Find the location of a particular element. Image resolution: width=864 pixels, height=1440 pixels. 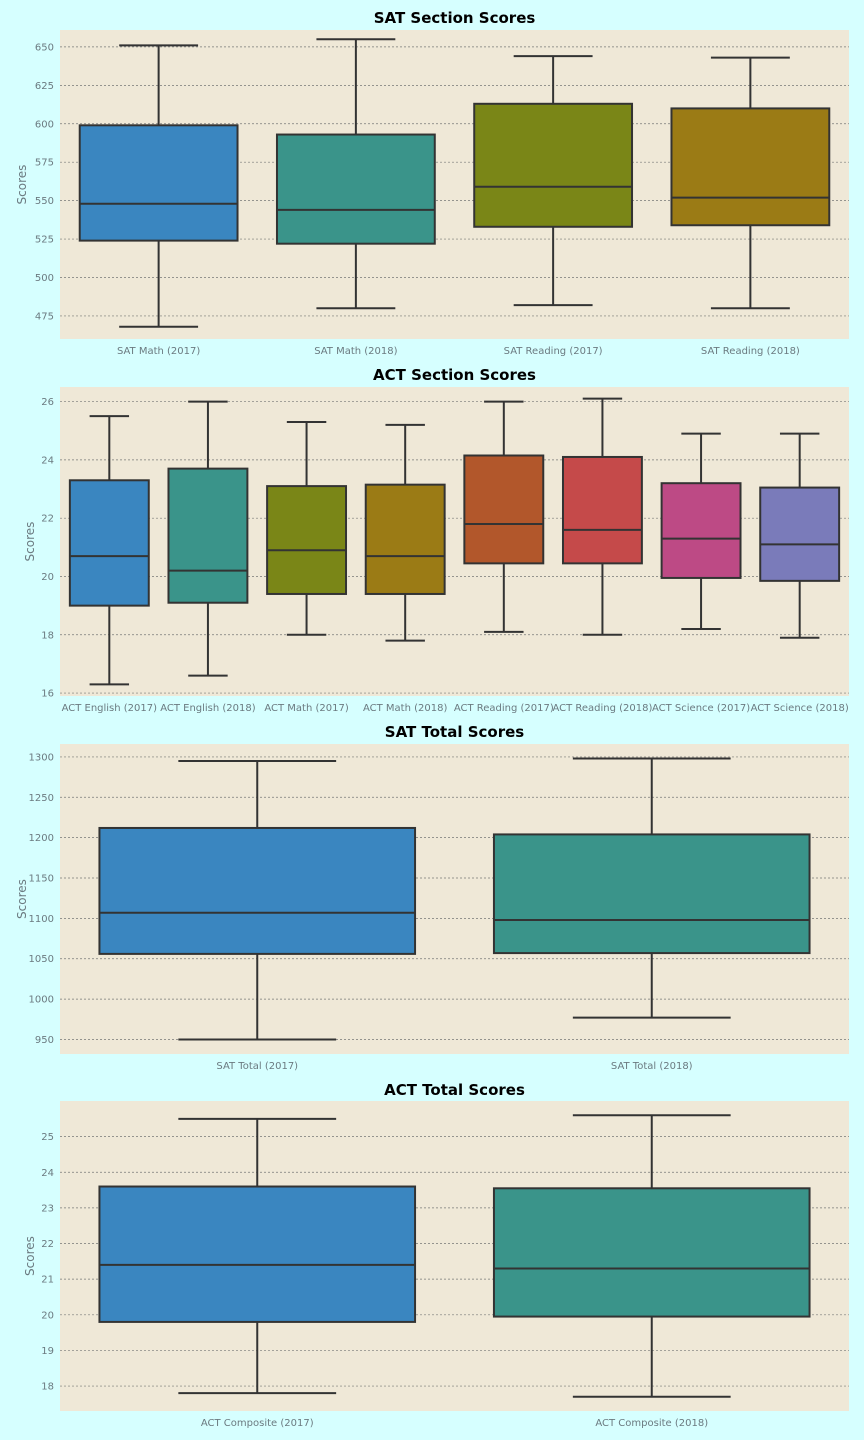

y-tick-label: 16 is located at coordinates (47, 694).